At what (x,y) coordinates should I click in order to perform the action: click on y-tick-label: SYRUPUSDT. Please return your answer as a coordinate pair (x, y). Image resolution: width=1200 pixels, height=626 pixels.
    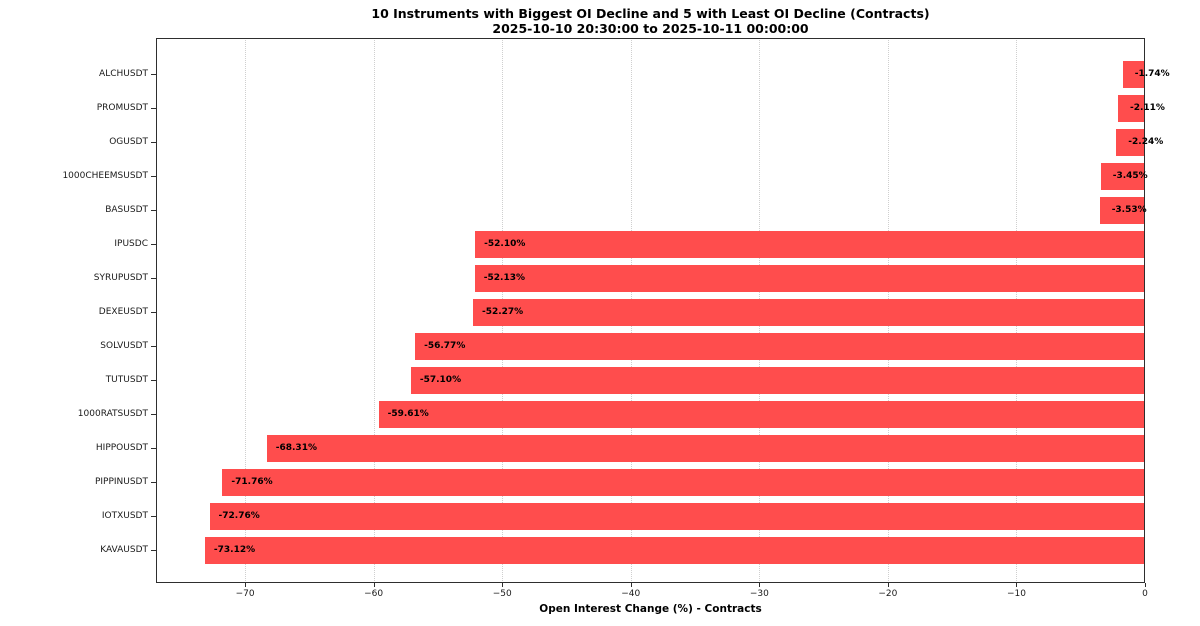
    Looking at the image, I should click on (120, 278).